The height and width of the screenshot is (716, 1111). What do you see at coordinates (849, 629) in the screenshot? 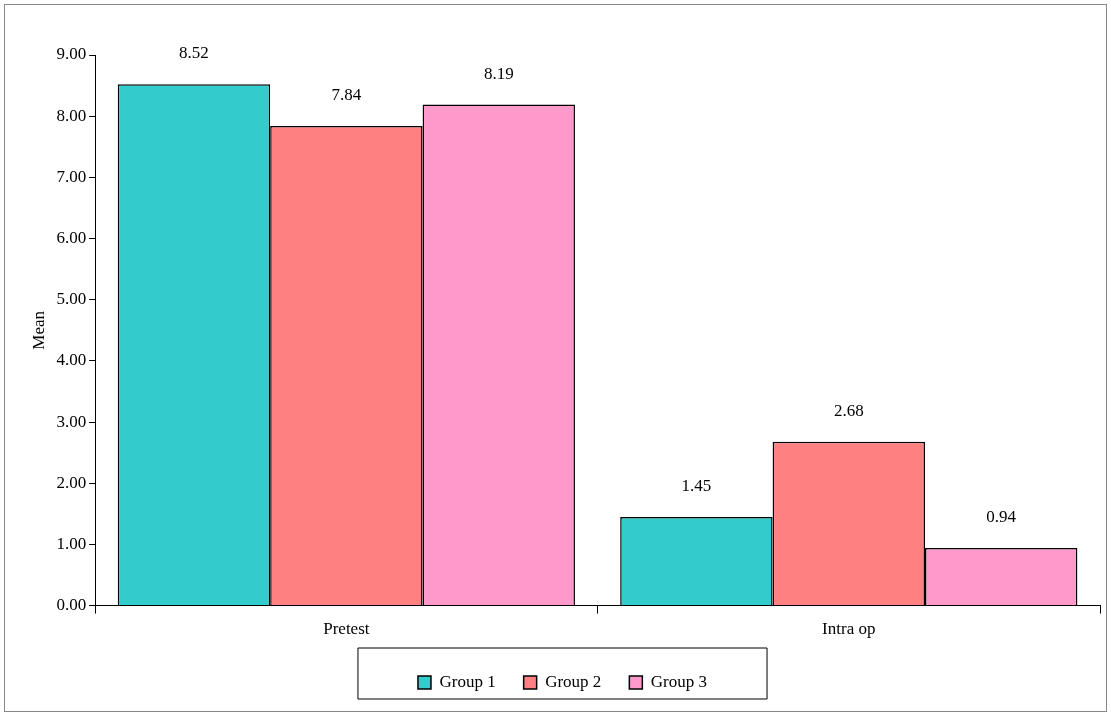
I see `x-tick-label: Intra op` at bounding box center [849, 629].